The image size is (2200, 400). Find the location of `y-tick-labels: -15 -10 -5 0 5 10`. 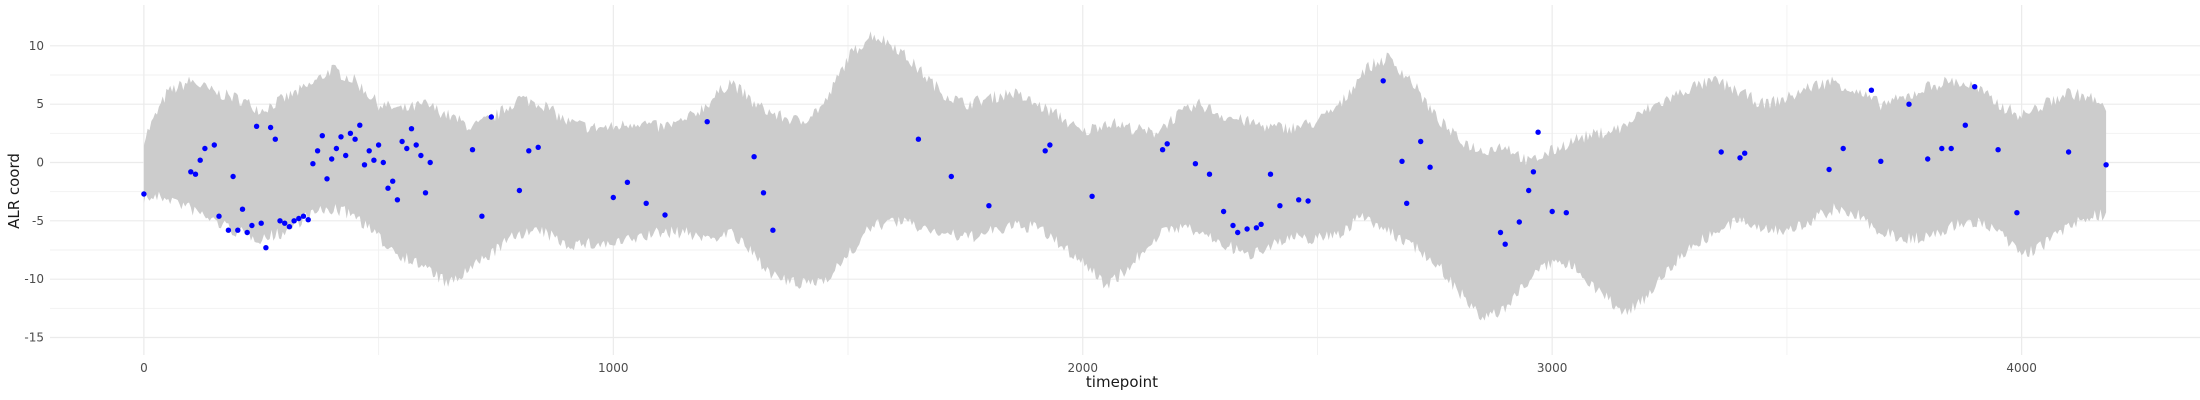

y-tick-labels: -15 -10 -5 0 5 10 is located at coordinates (34, 192).